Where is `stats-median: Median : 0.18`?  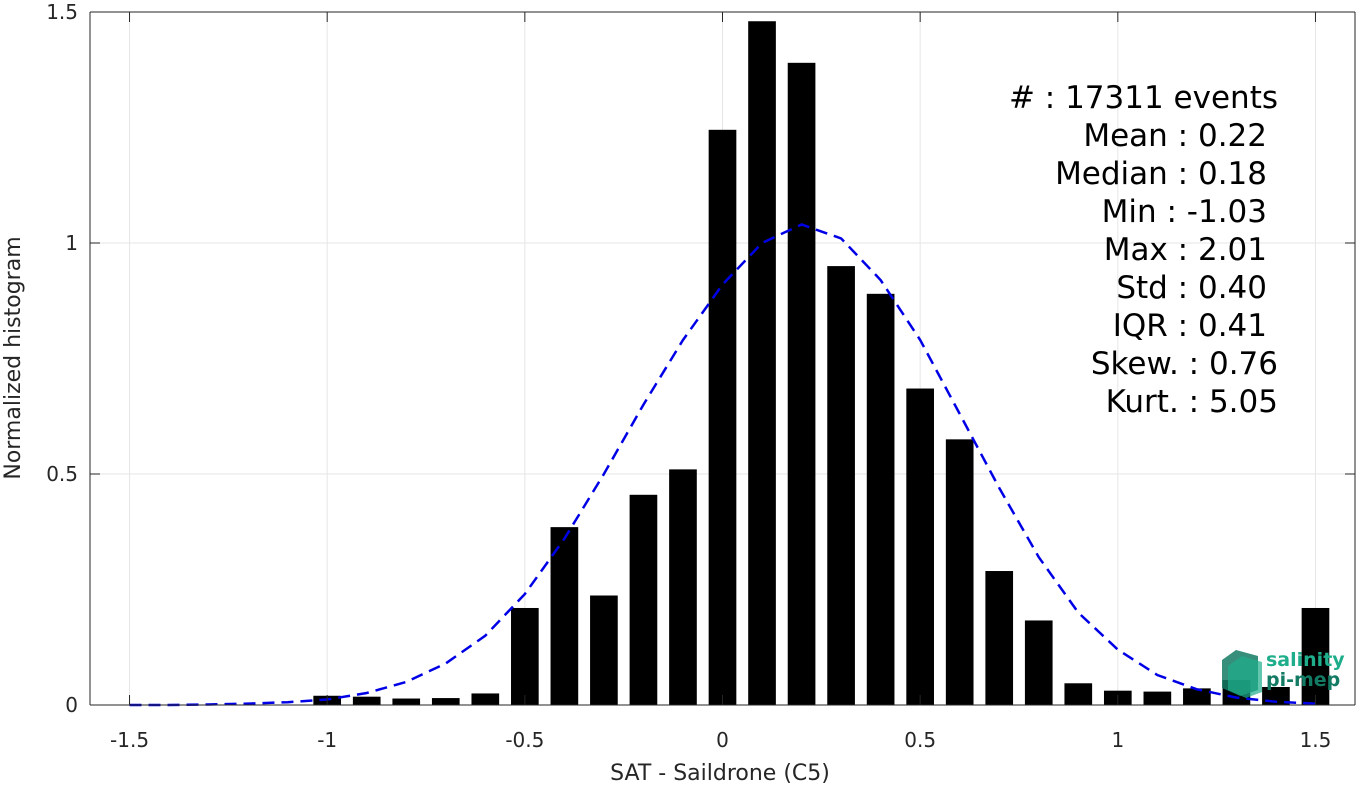
stats-median: Median : 0.18 is located at coordinates (1161, 174).